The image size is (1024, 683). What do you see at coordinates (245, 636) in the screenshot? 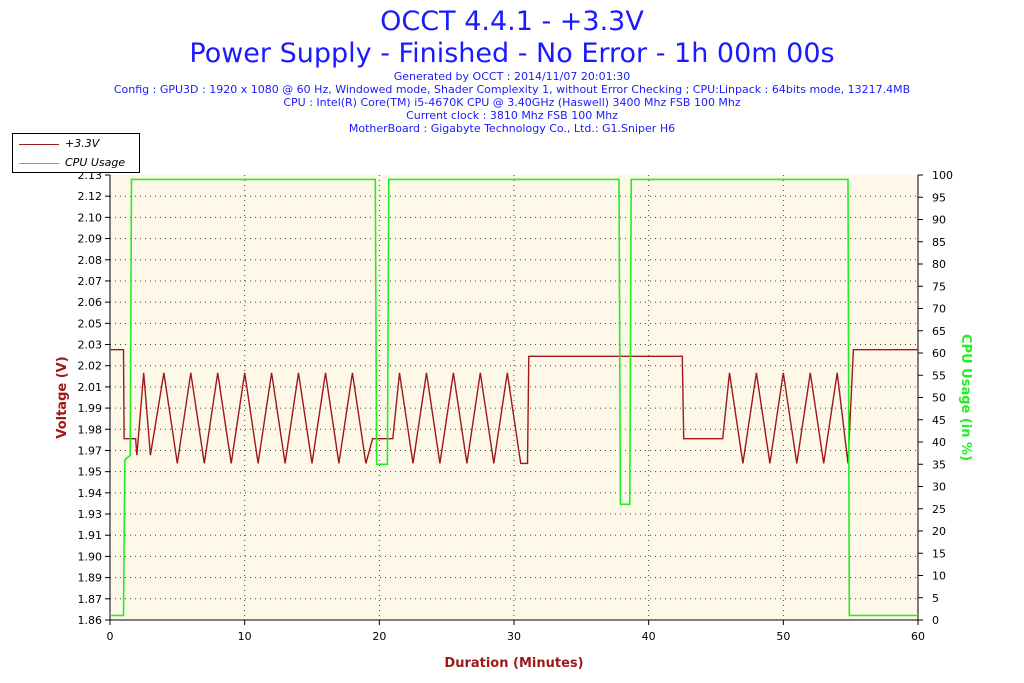
I see `x-tick-label: 10` at bounding box center [245, 636].